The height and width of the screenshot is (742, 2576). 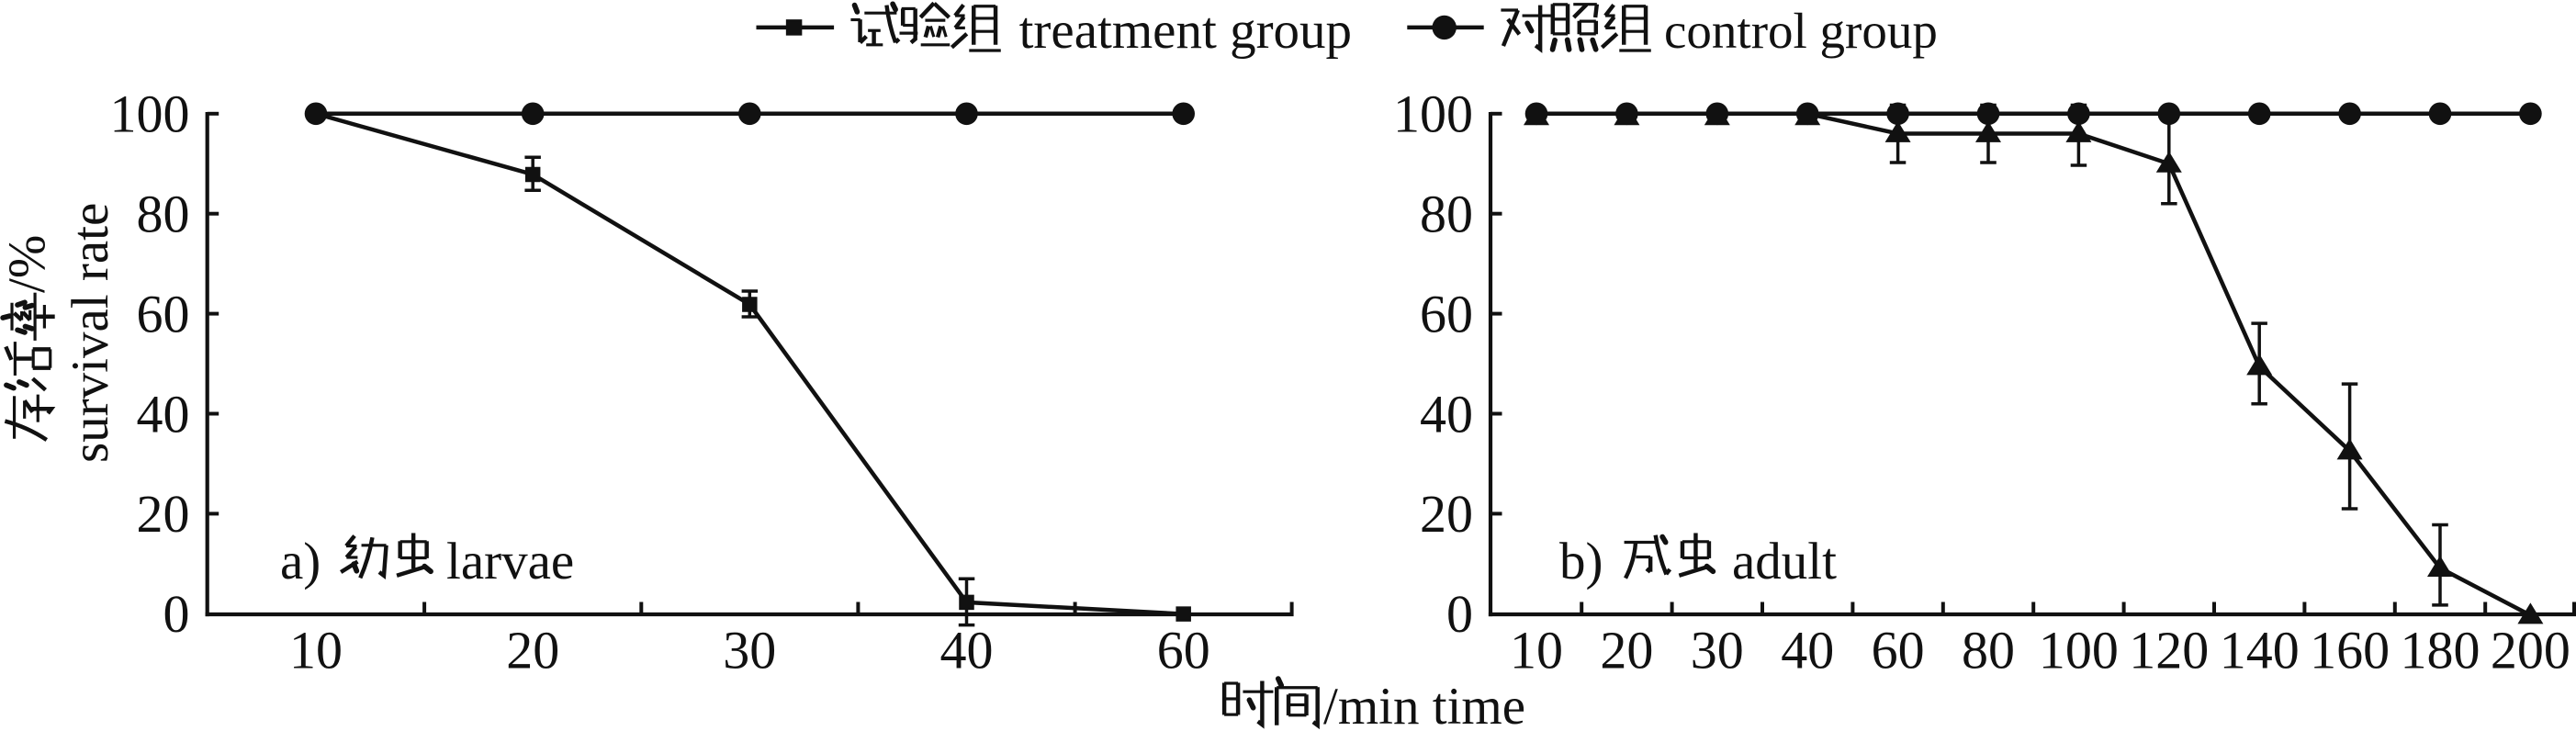 What do you see at coordinates (1581, 562) in the screenshot?
I see `svg-text: b)` at bounding box center [1581, 562].